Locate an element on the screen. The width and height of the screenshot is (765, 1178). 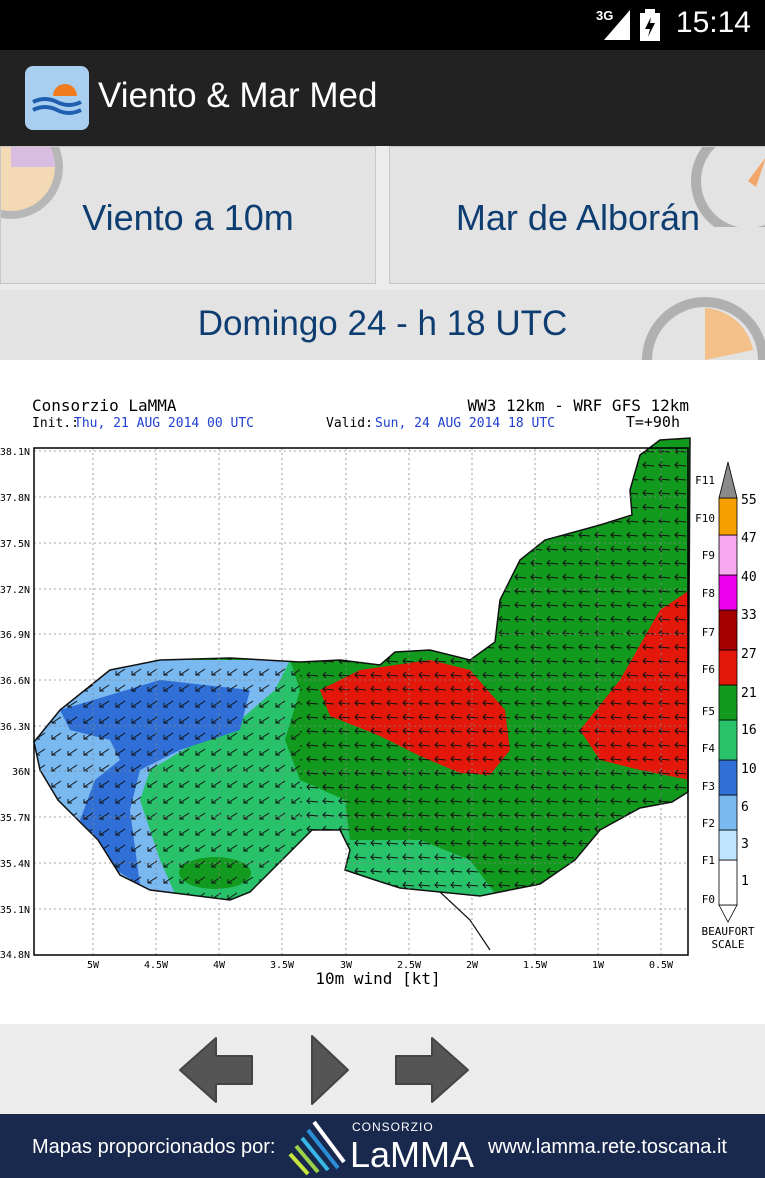
footer-logo-big: LaMMA is located at coordinates (412, 1154).